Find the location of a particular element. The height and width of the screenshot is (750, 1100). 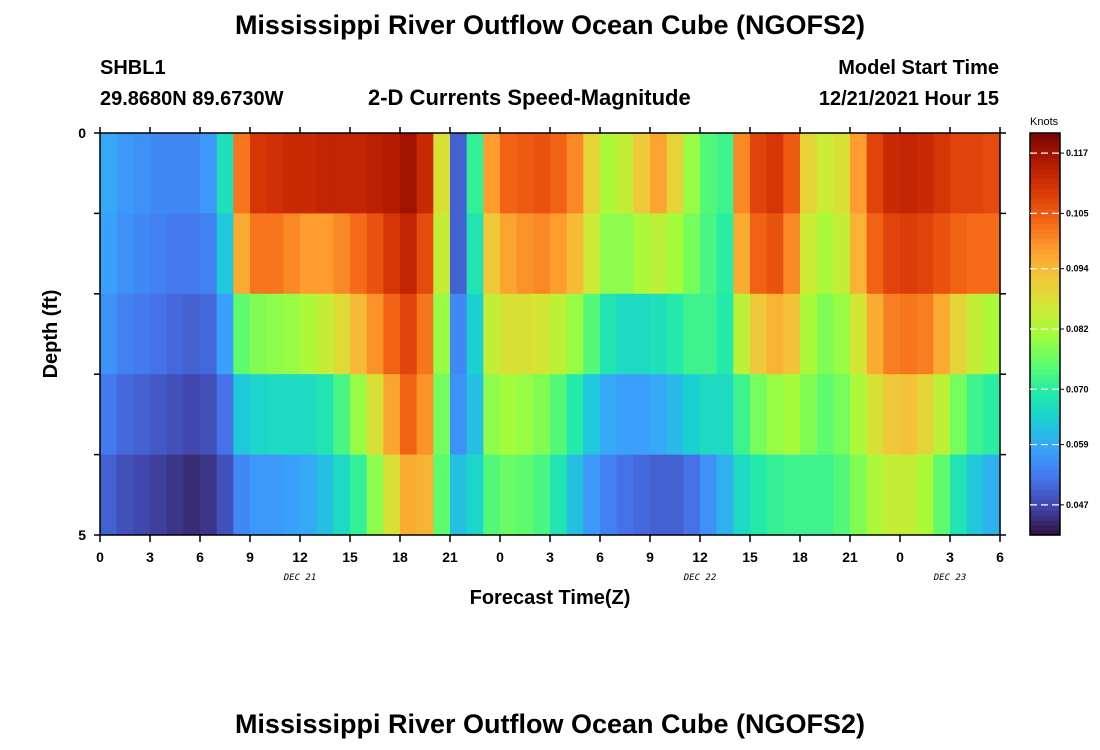

x-tick-label: 3 is located at coordinates (550, 557).